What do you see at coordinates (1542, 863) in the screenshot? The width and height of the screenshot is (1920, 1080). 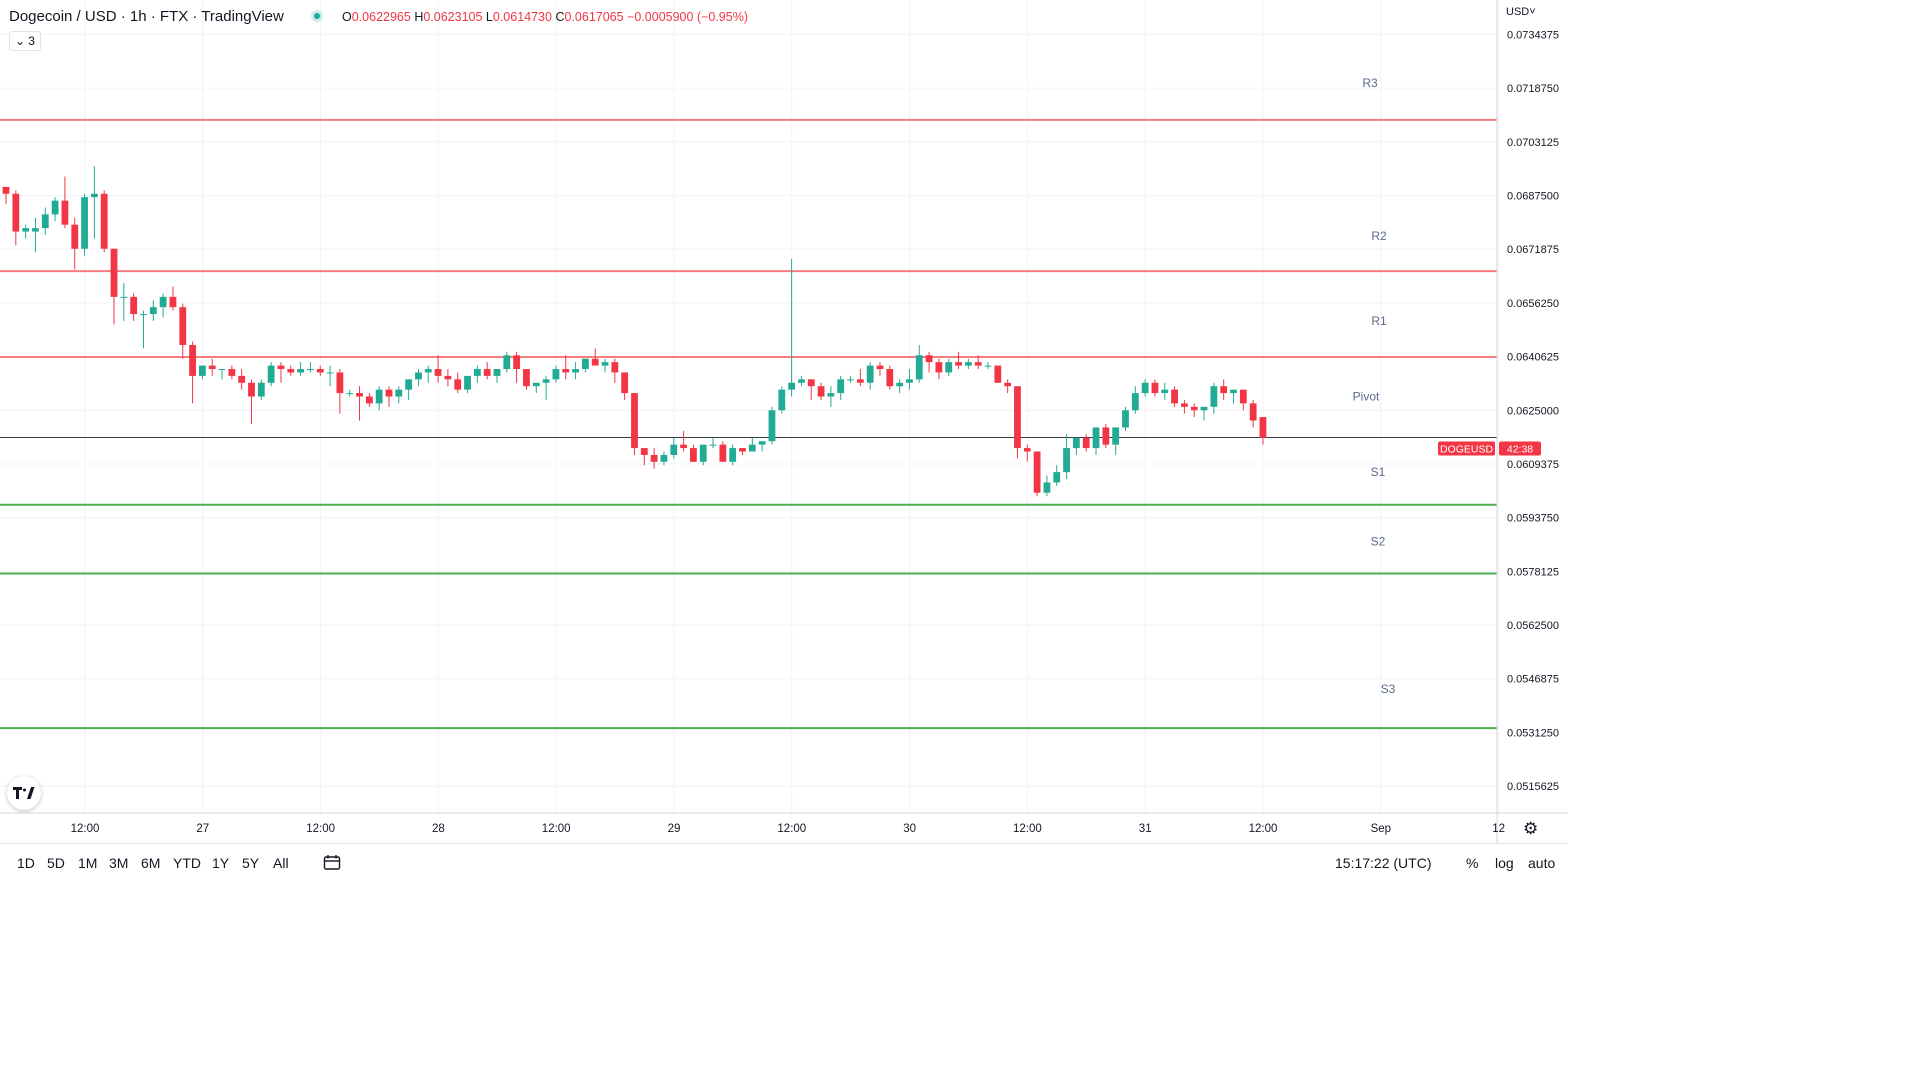 I see `auto-toggle: auto` at bounding box center [1542, 863].